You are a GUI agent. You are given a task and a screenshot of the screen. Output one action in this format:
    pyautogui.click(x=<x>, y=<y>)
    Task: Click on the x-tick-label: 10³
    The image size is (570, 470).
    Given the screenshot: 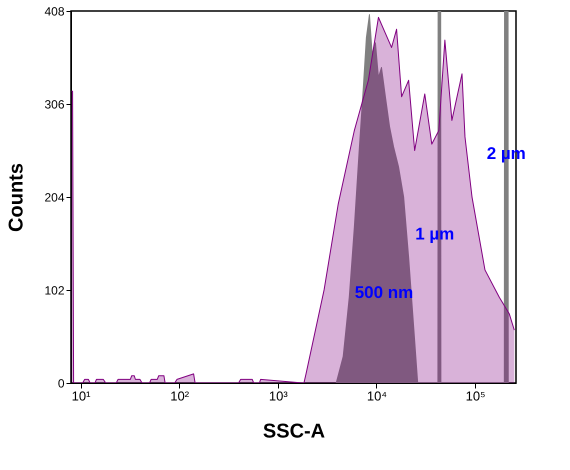 What is the action you would take?
    pyautogui.click(x=278, y=396)
    